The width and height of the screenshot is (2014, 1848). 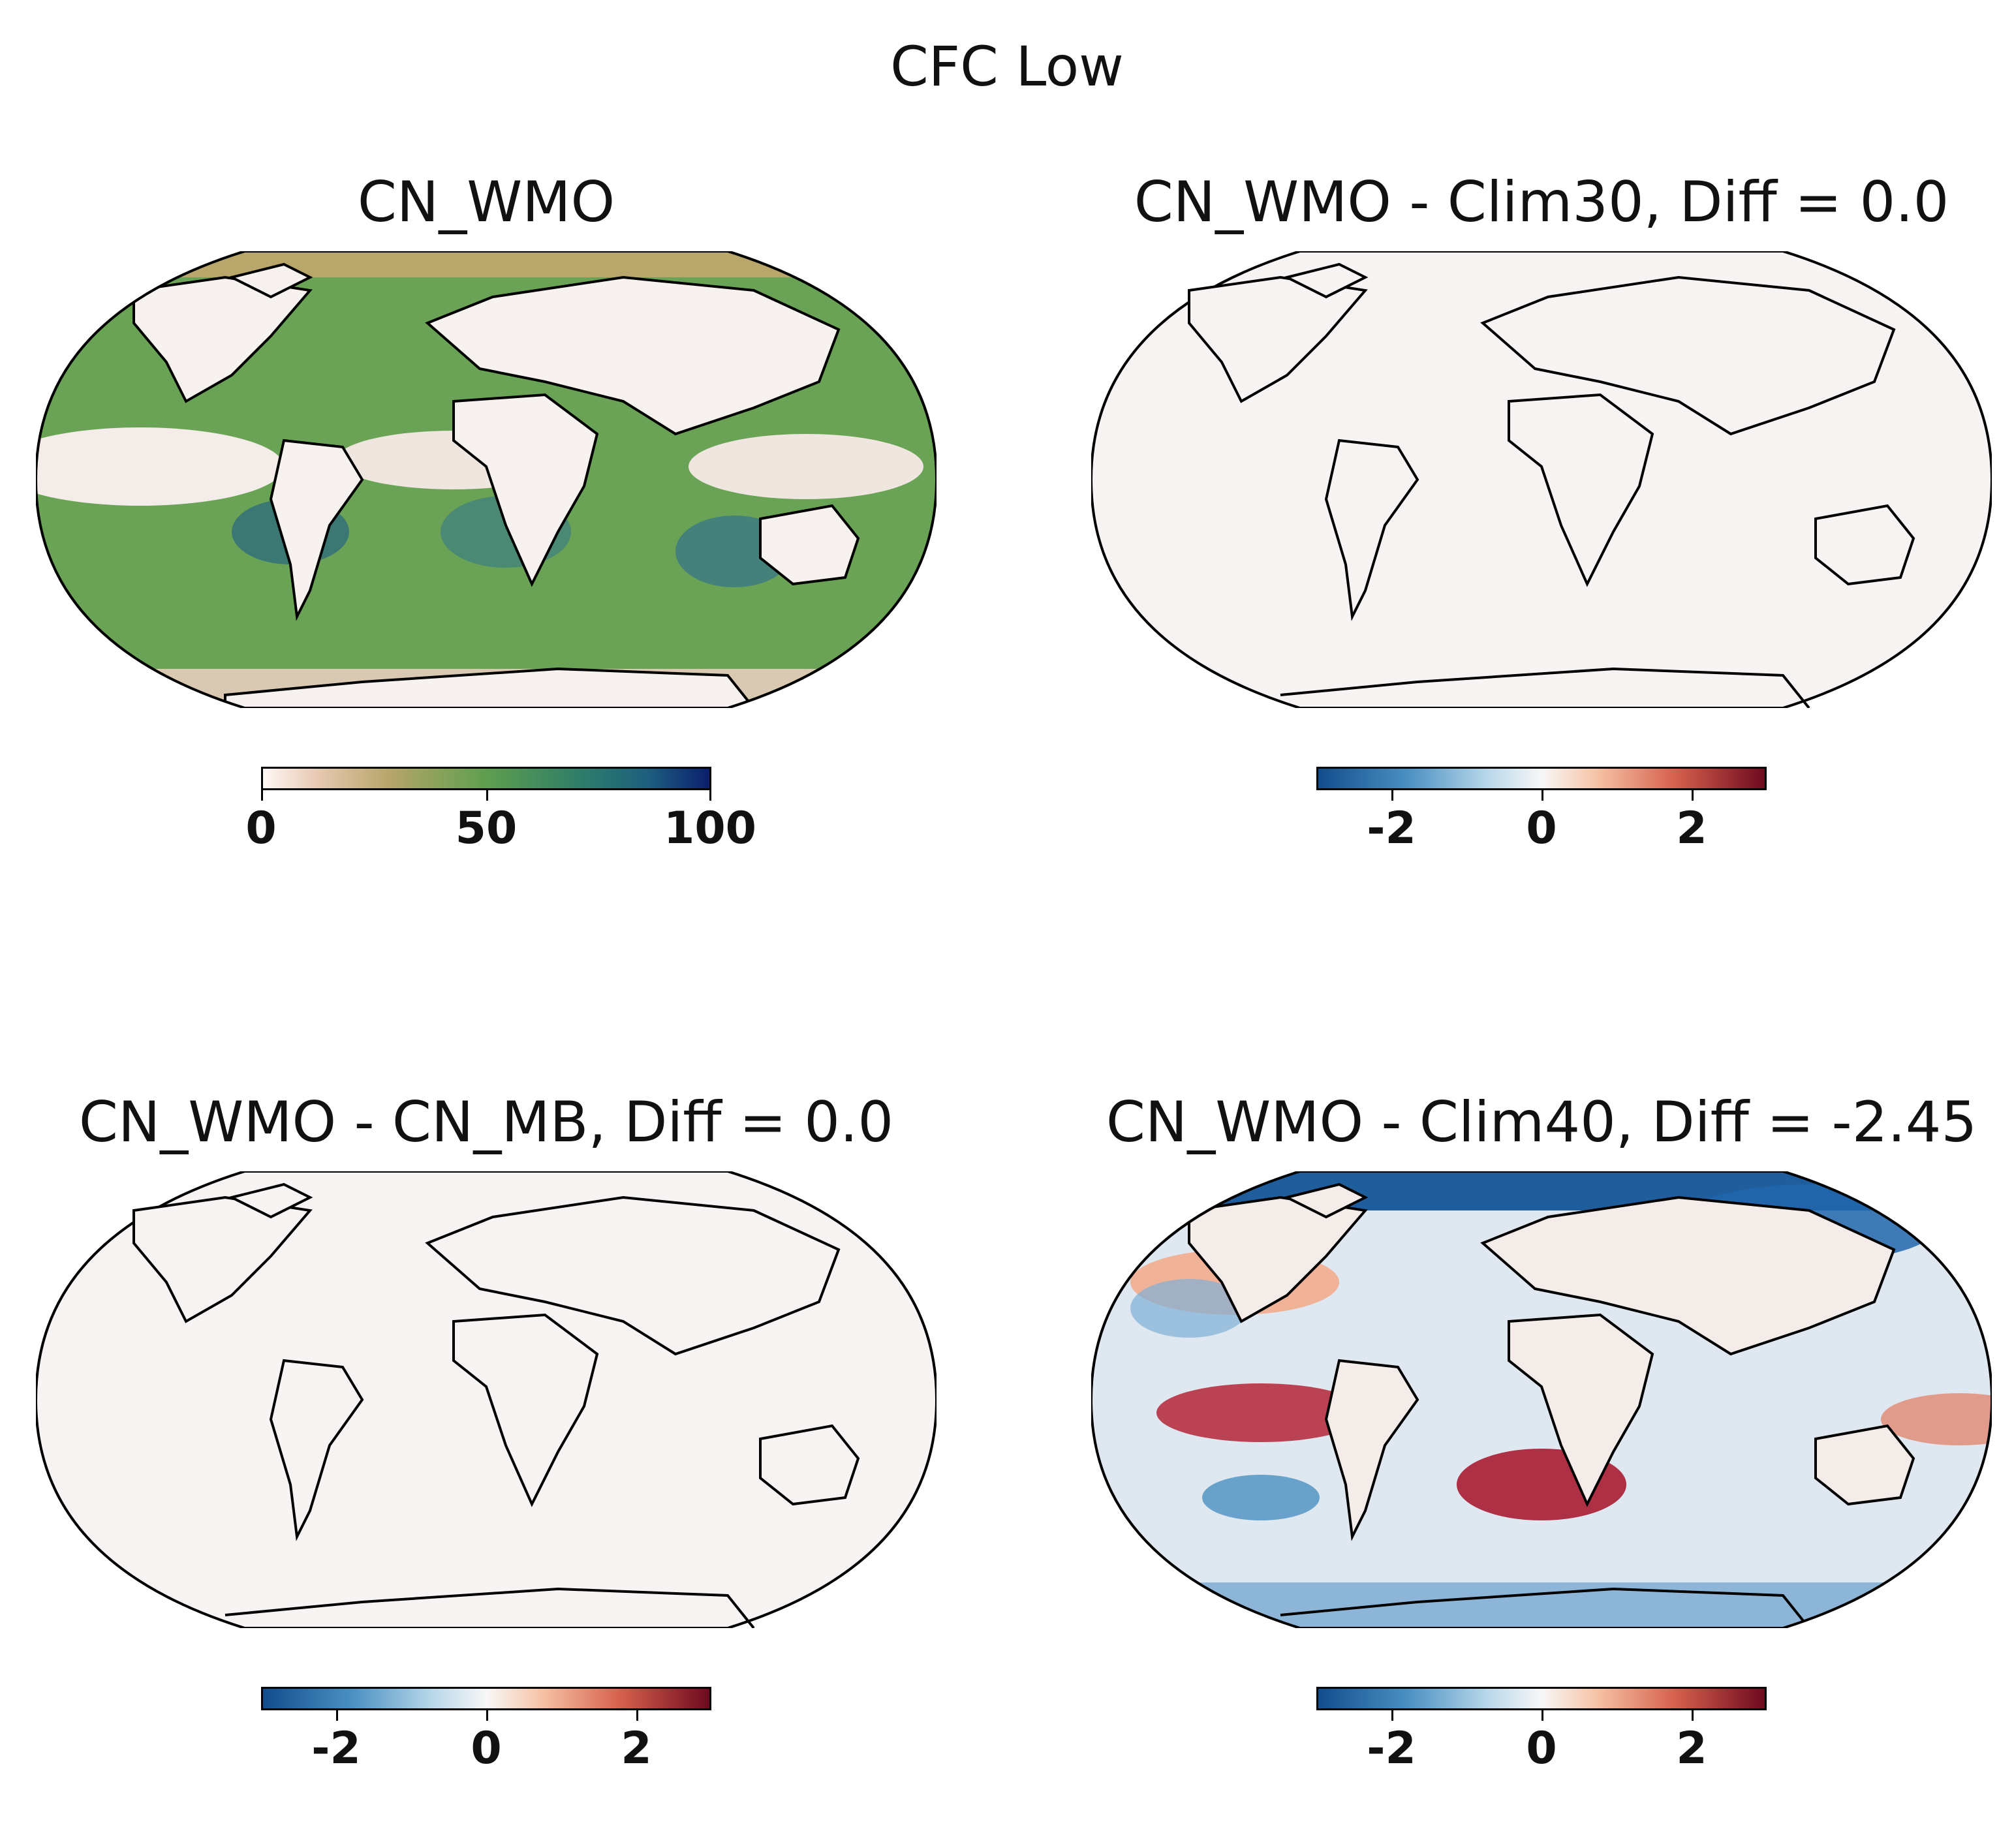 I want to click on panel-title: CN_WMO - CN_MB, Diff = 0.0, so click(x=486, y=1122).